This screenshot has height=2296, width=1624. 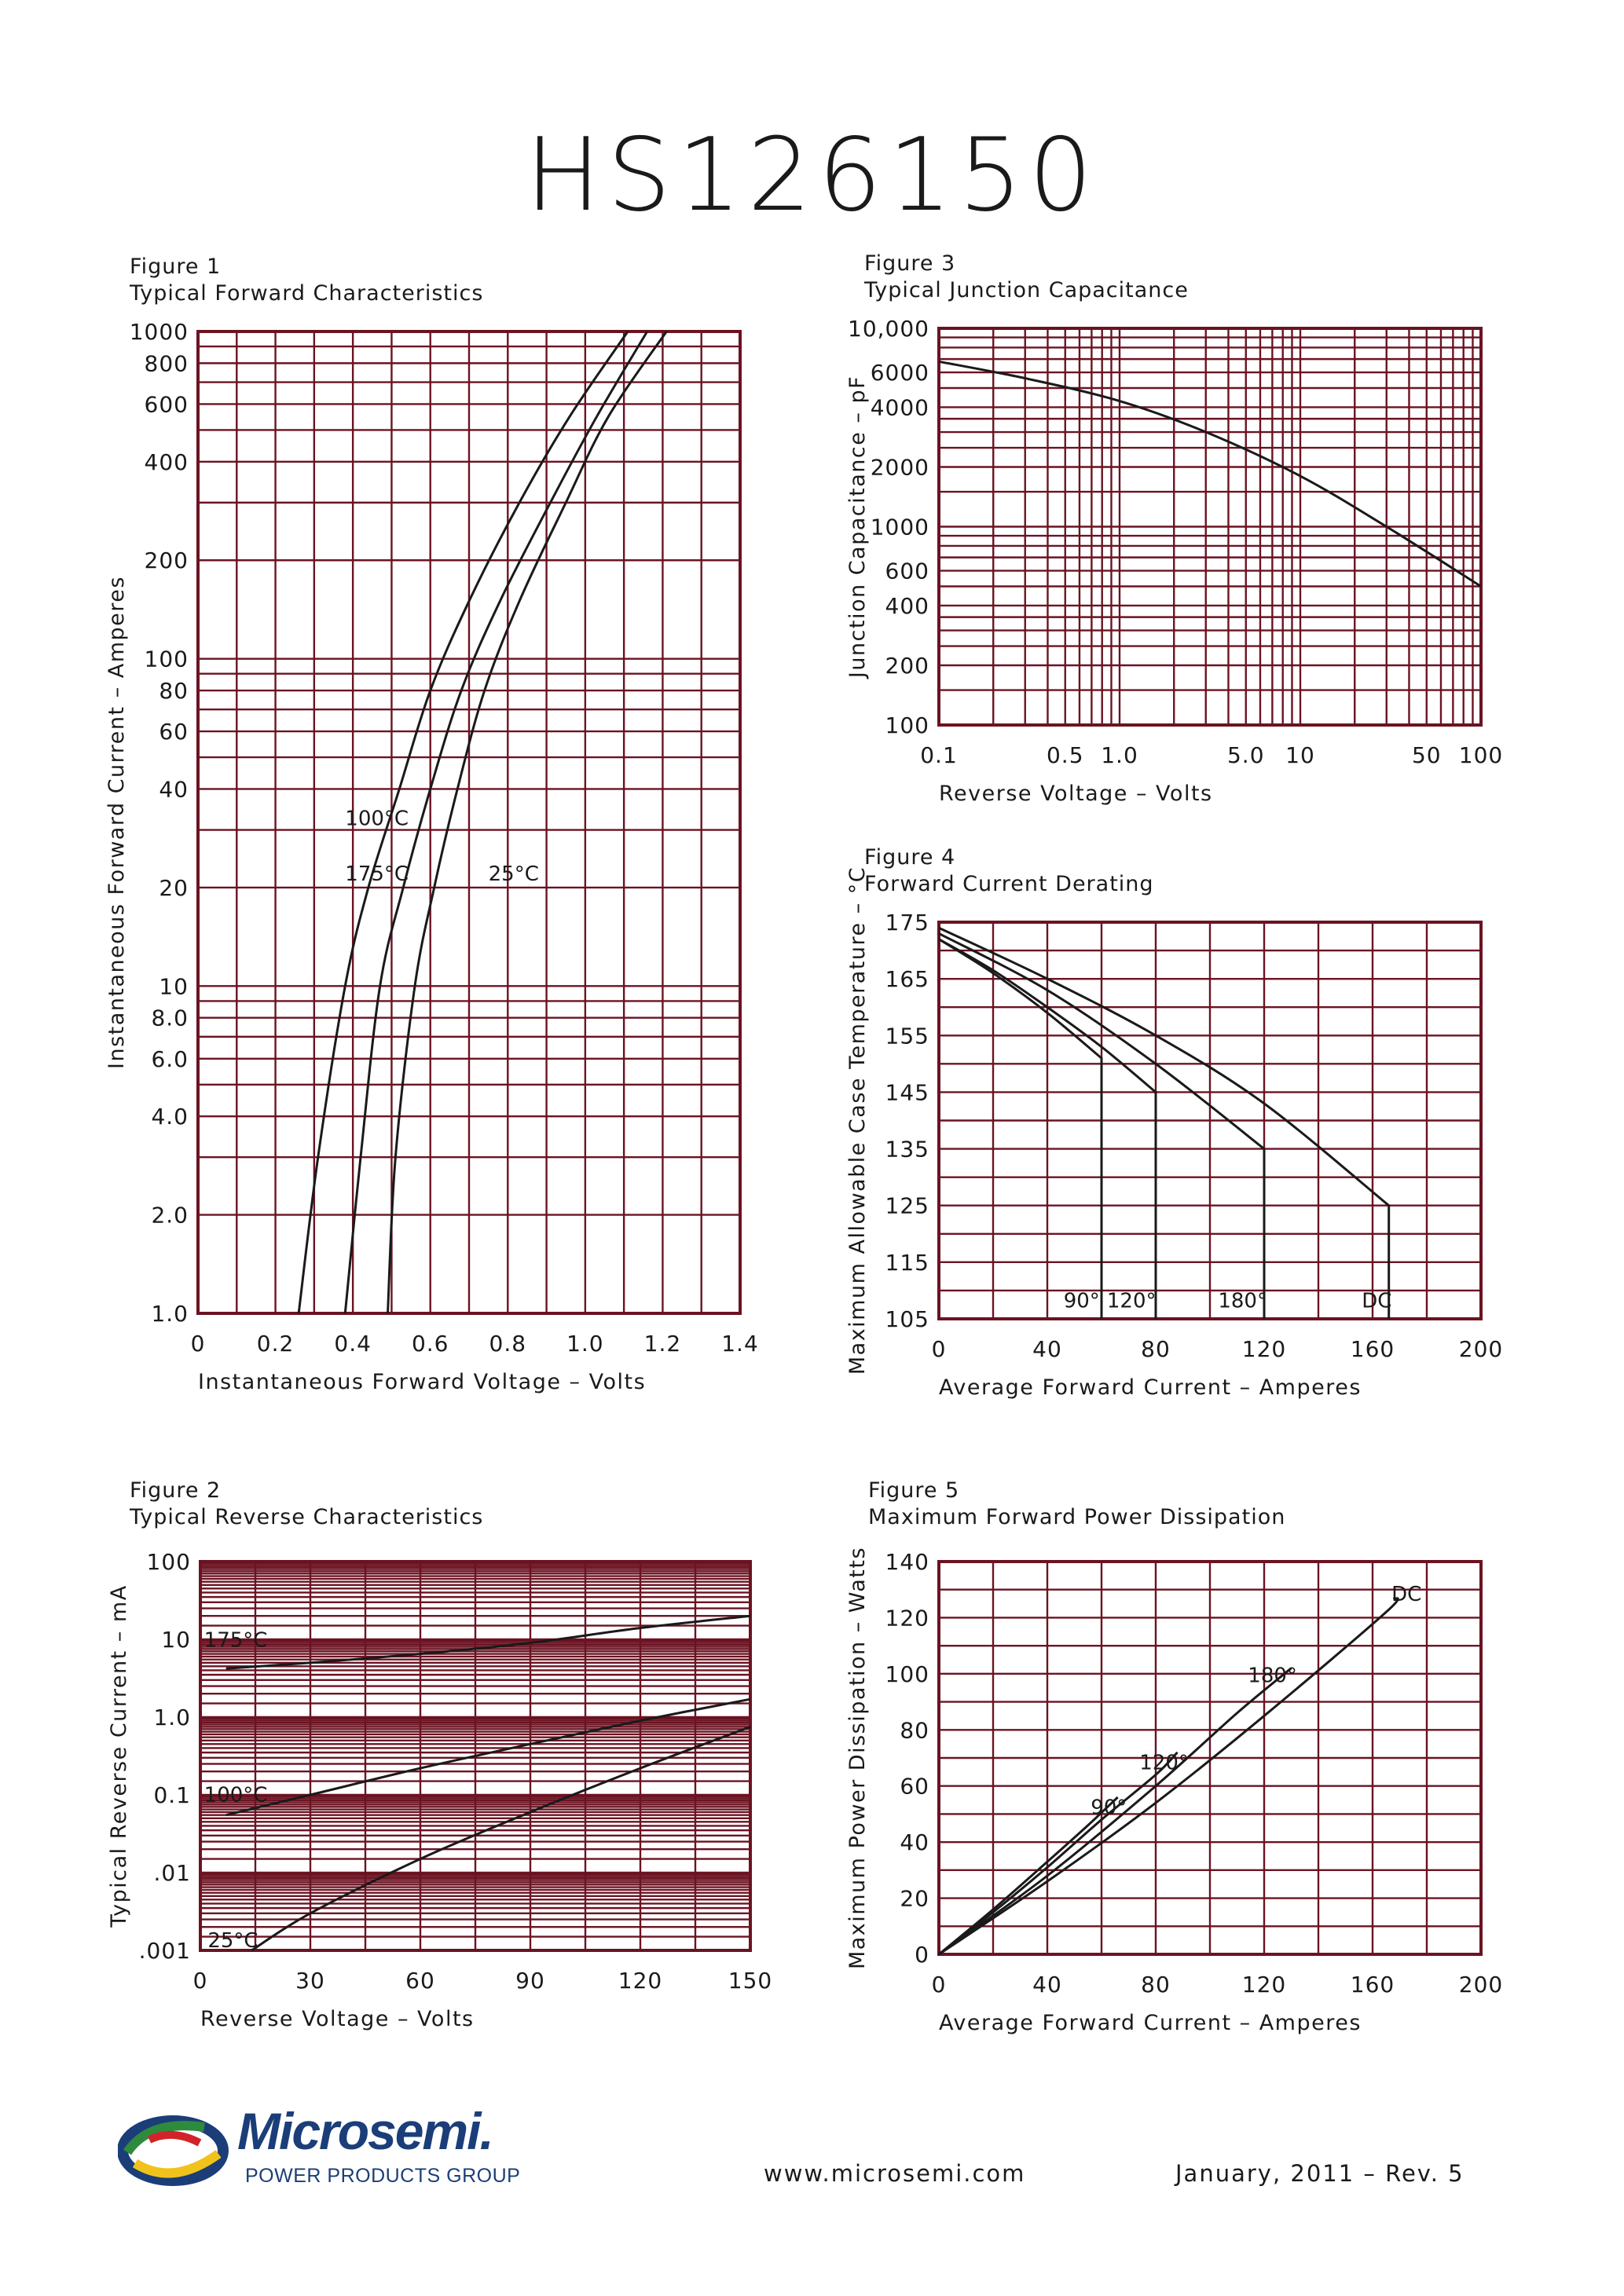 I want to click on series-annotation: 100°C, so click(x=236, y=1795).